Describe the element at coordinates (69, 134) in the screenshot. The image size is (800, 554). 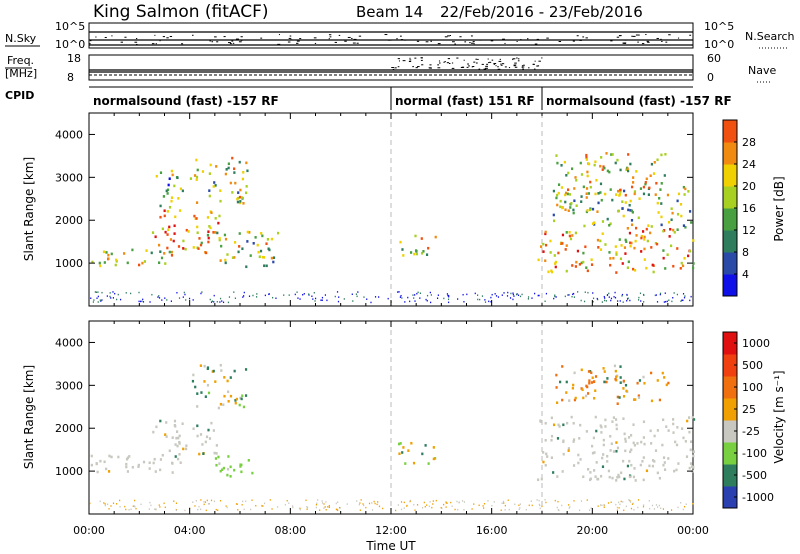
I see `y-tick-label: 4000` at that location.